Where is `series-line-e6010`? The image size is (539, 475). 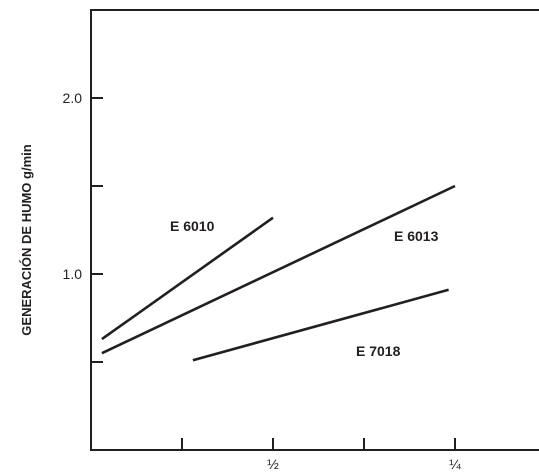 series-line-e6010 is located at coordinates (187, 278).